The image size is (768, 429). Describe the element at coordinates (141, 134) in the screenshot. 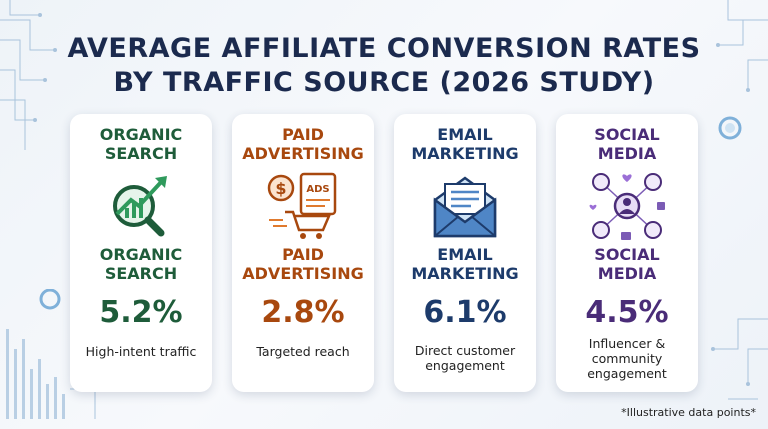

I see `card-heading-line: ORGANIC` at that location.